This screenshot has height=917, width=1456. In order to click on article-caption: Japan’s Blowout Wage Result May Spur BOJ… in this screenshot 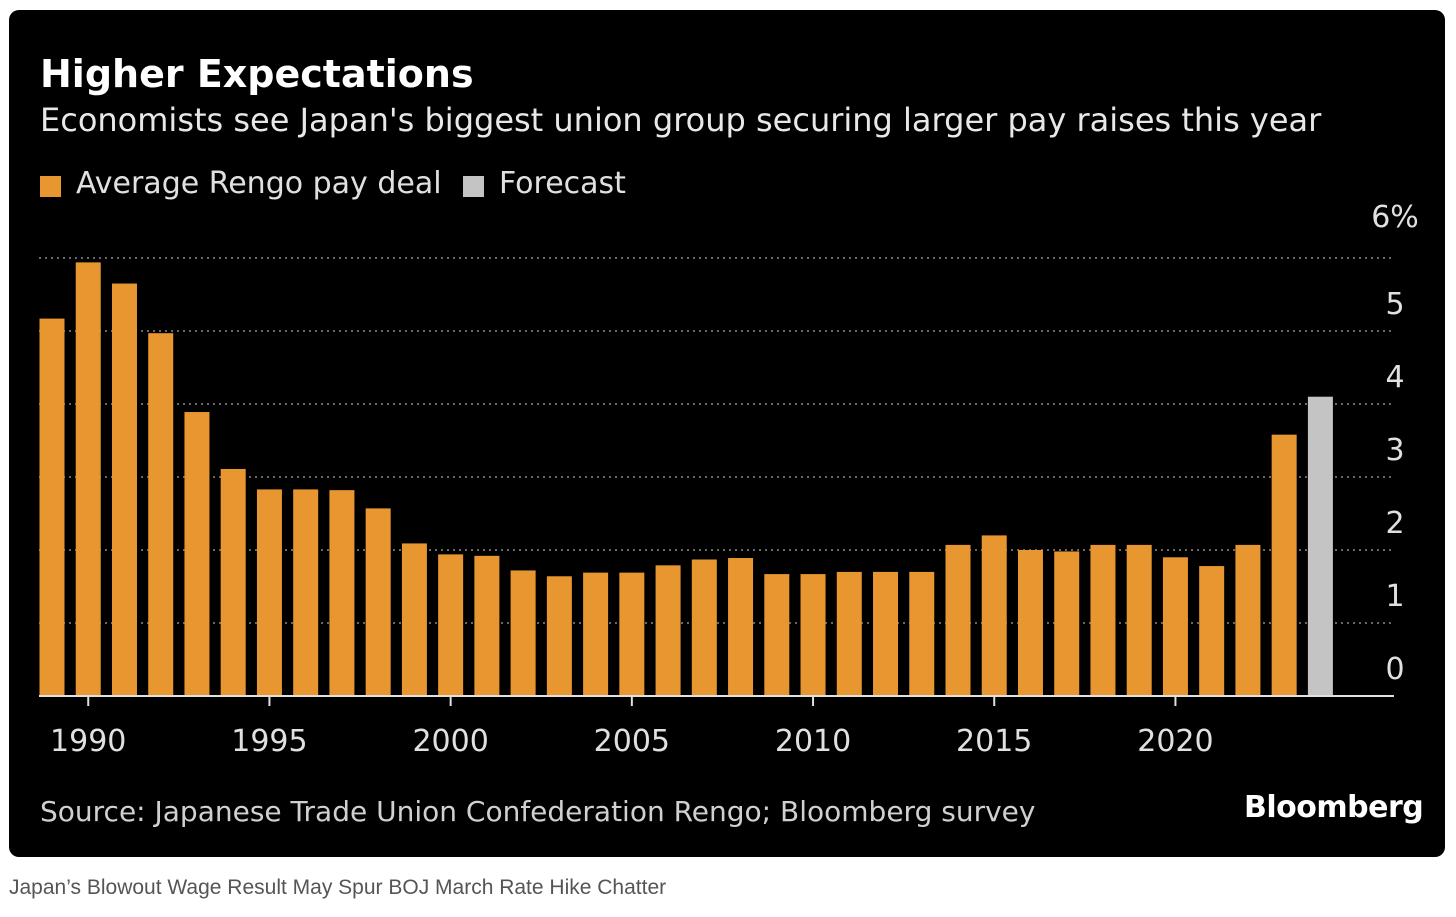, I will do `click(338, 887)`.